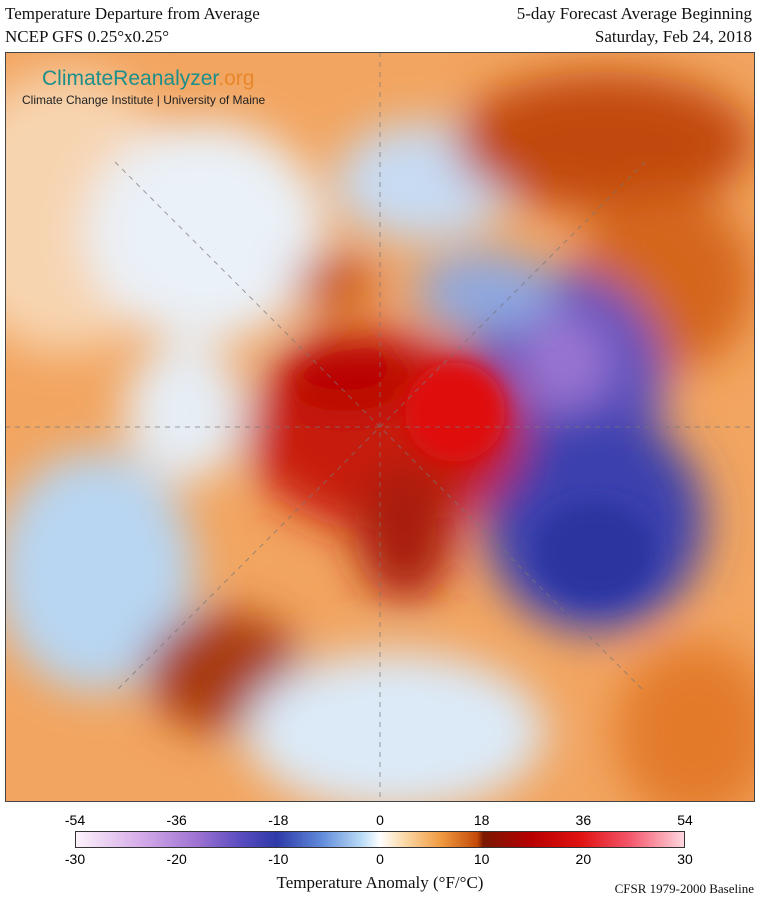  I want to click on logo-name: ClimateReanalyzer, so click(130, 78).